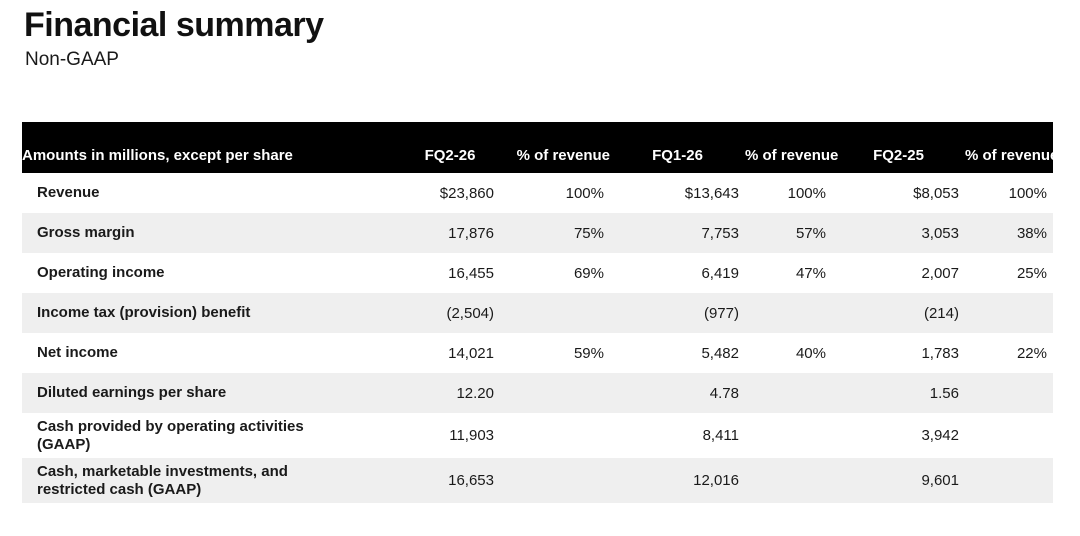  Describe the element at coordinates (716, 480) in the screenshot. I see `cell-value: 12,016` at that location.